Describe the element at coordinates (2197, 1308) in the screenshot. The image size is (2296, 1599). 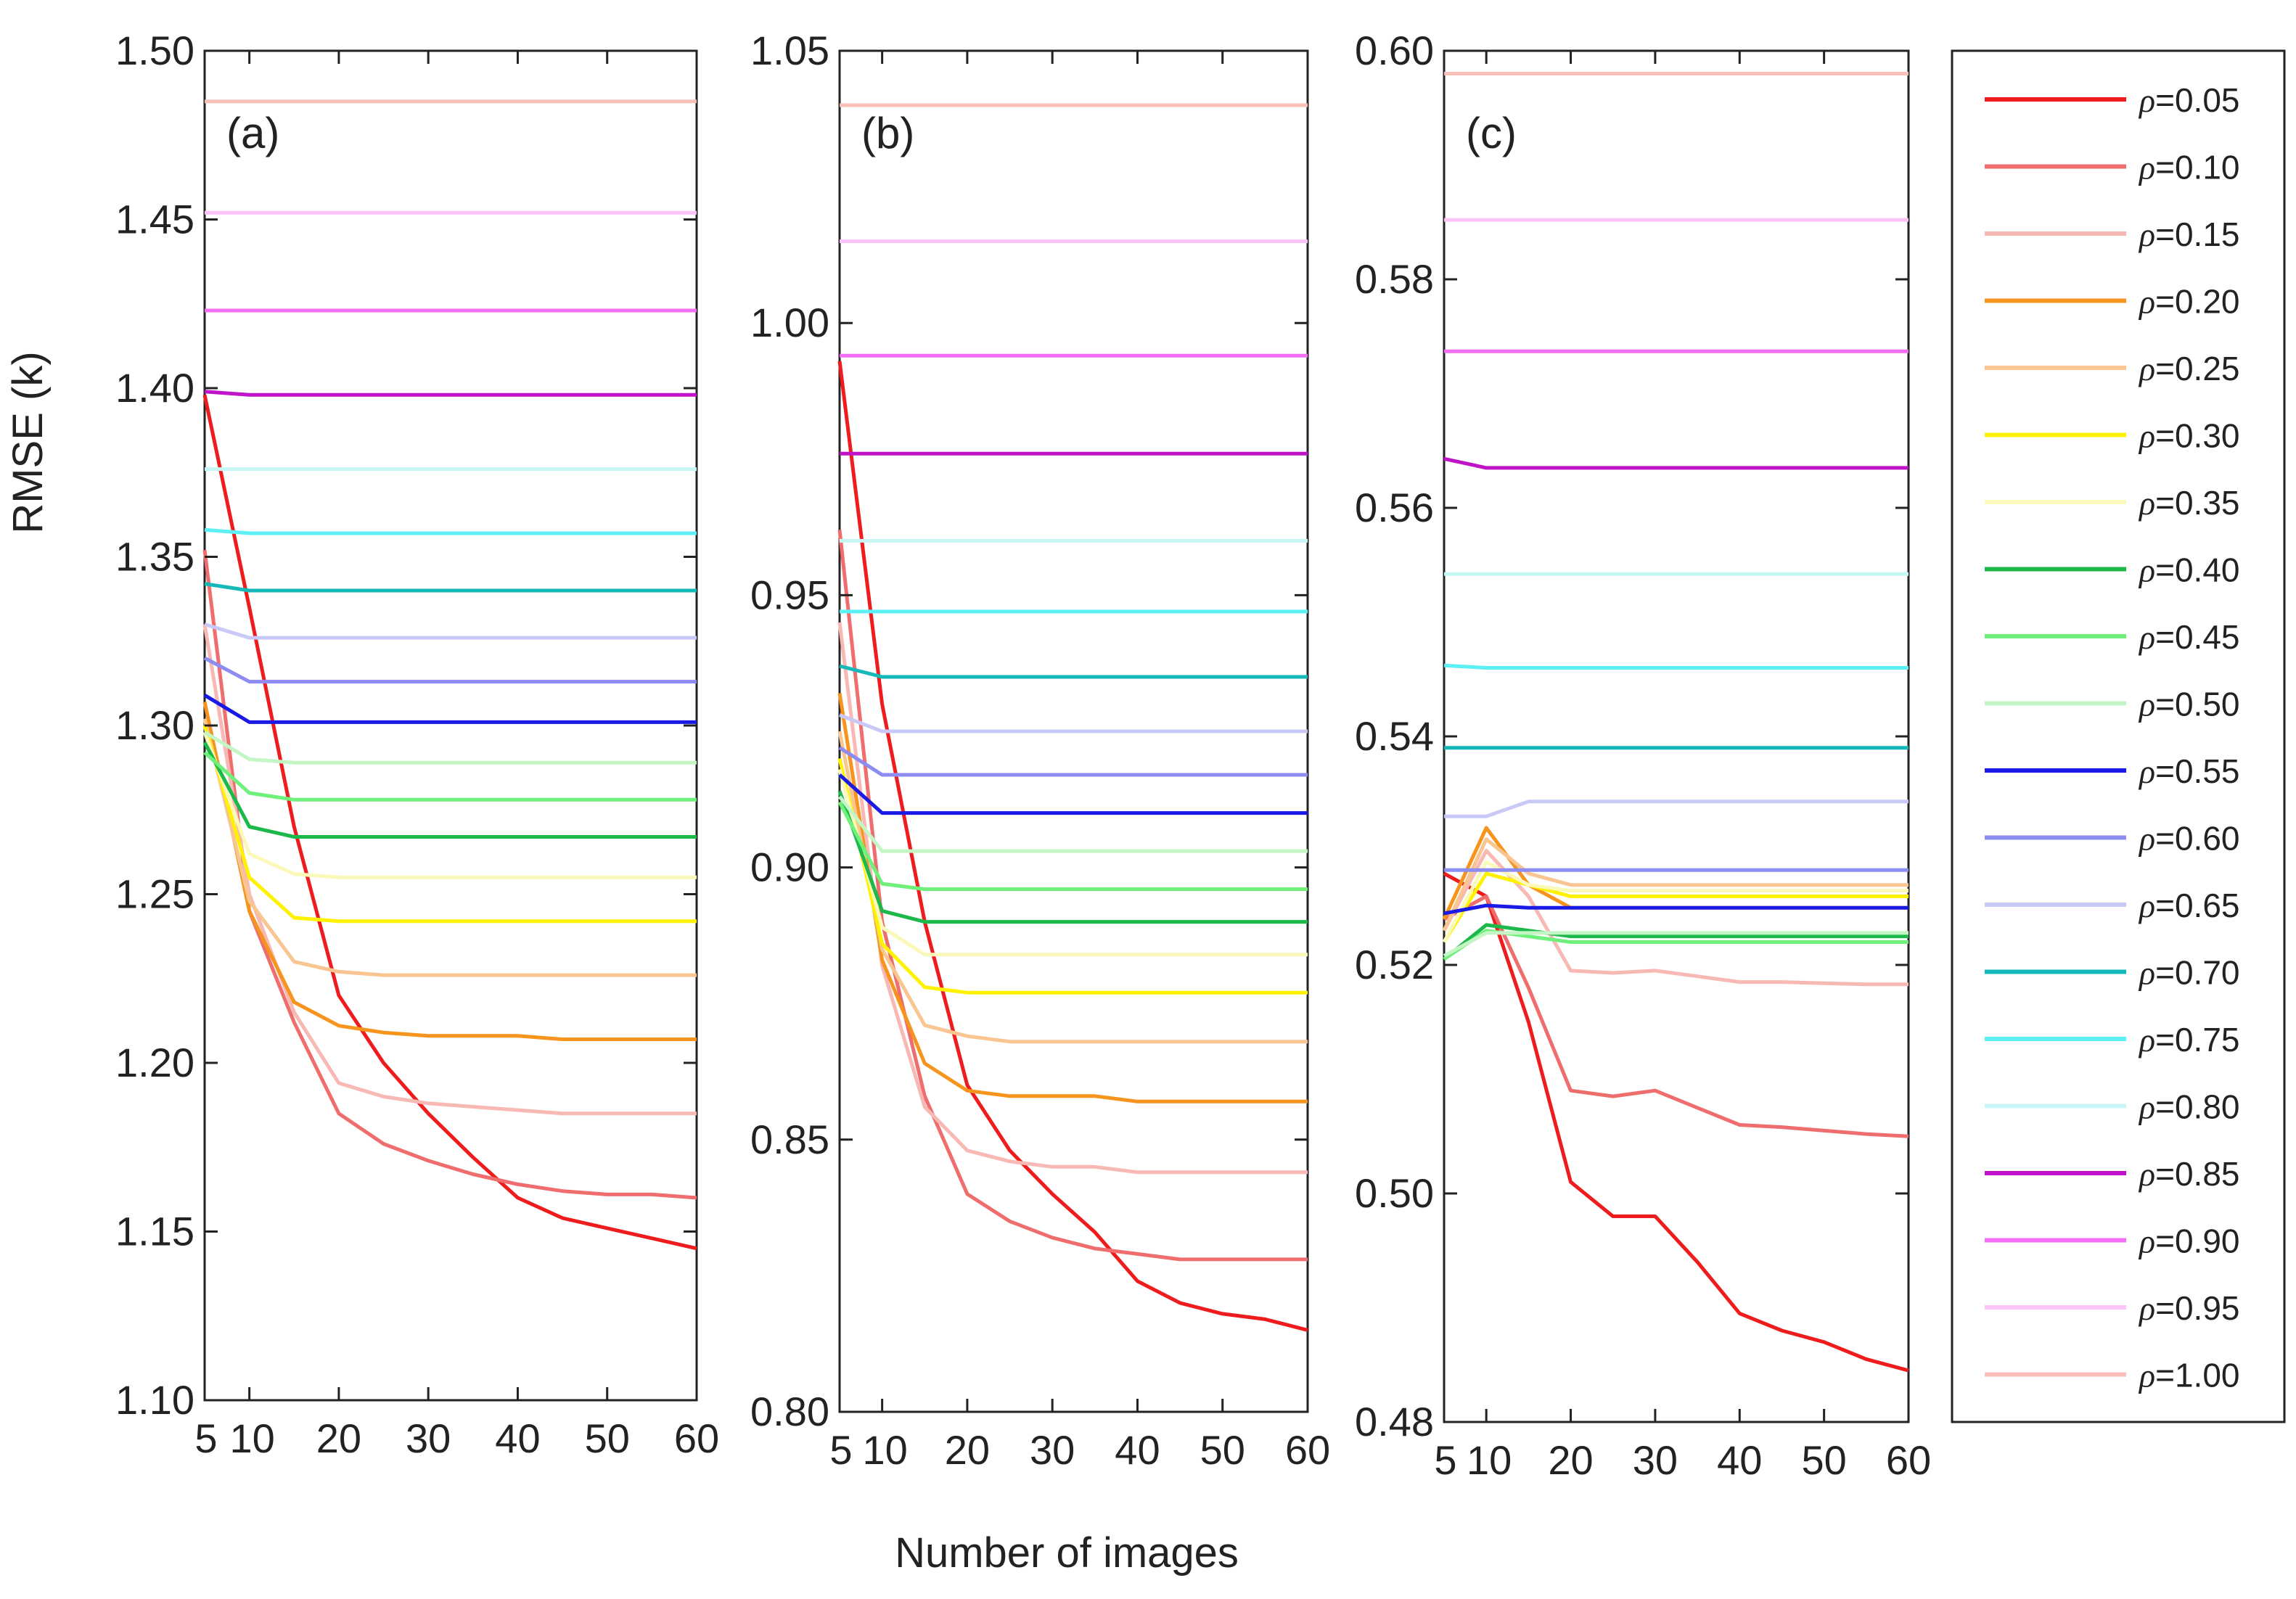
I see `legend-value: =0.95` at that location.